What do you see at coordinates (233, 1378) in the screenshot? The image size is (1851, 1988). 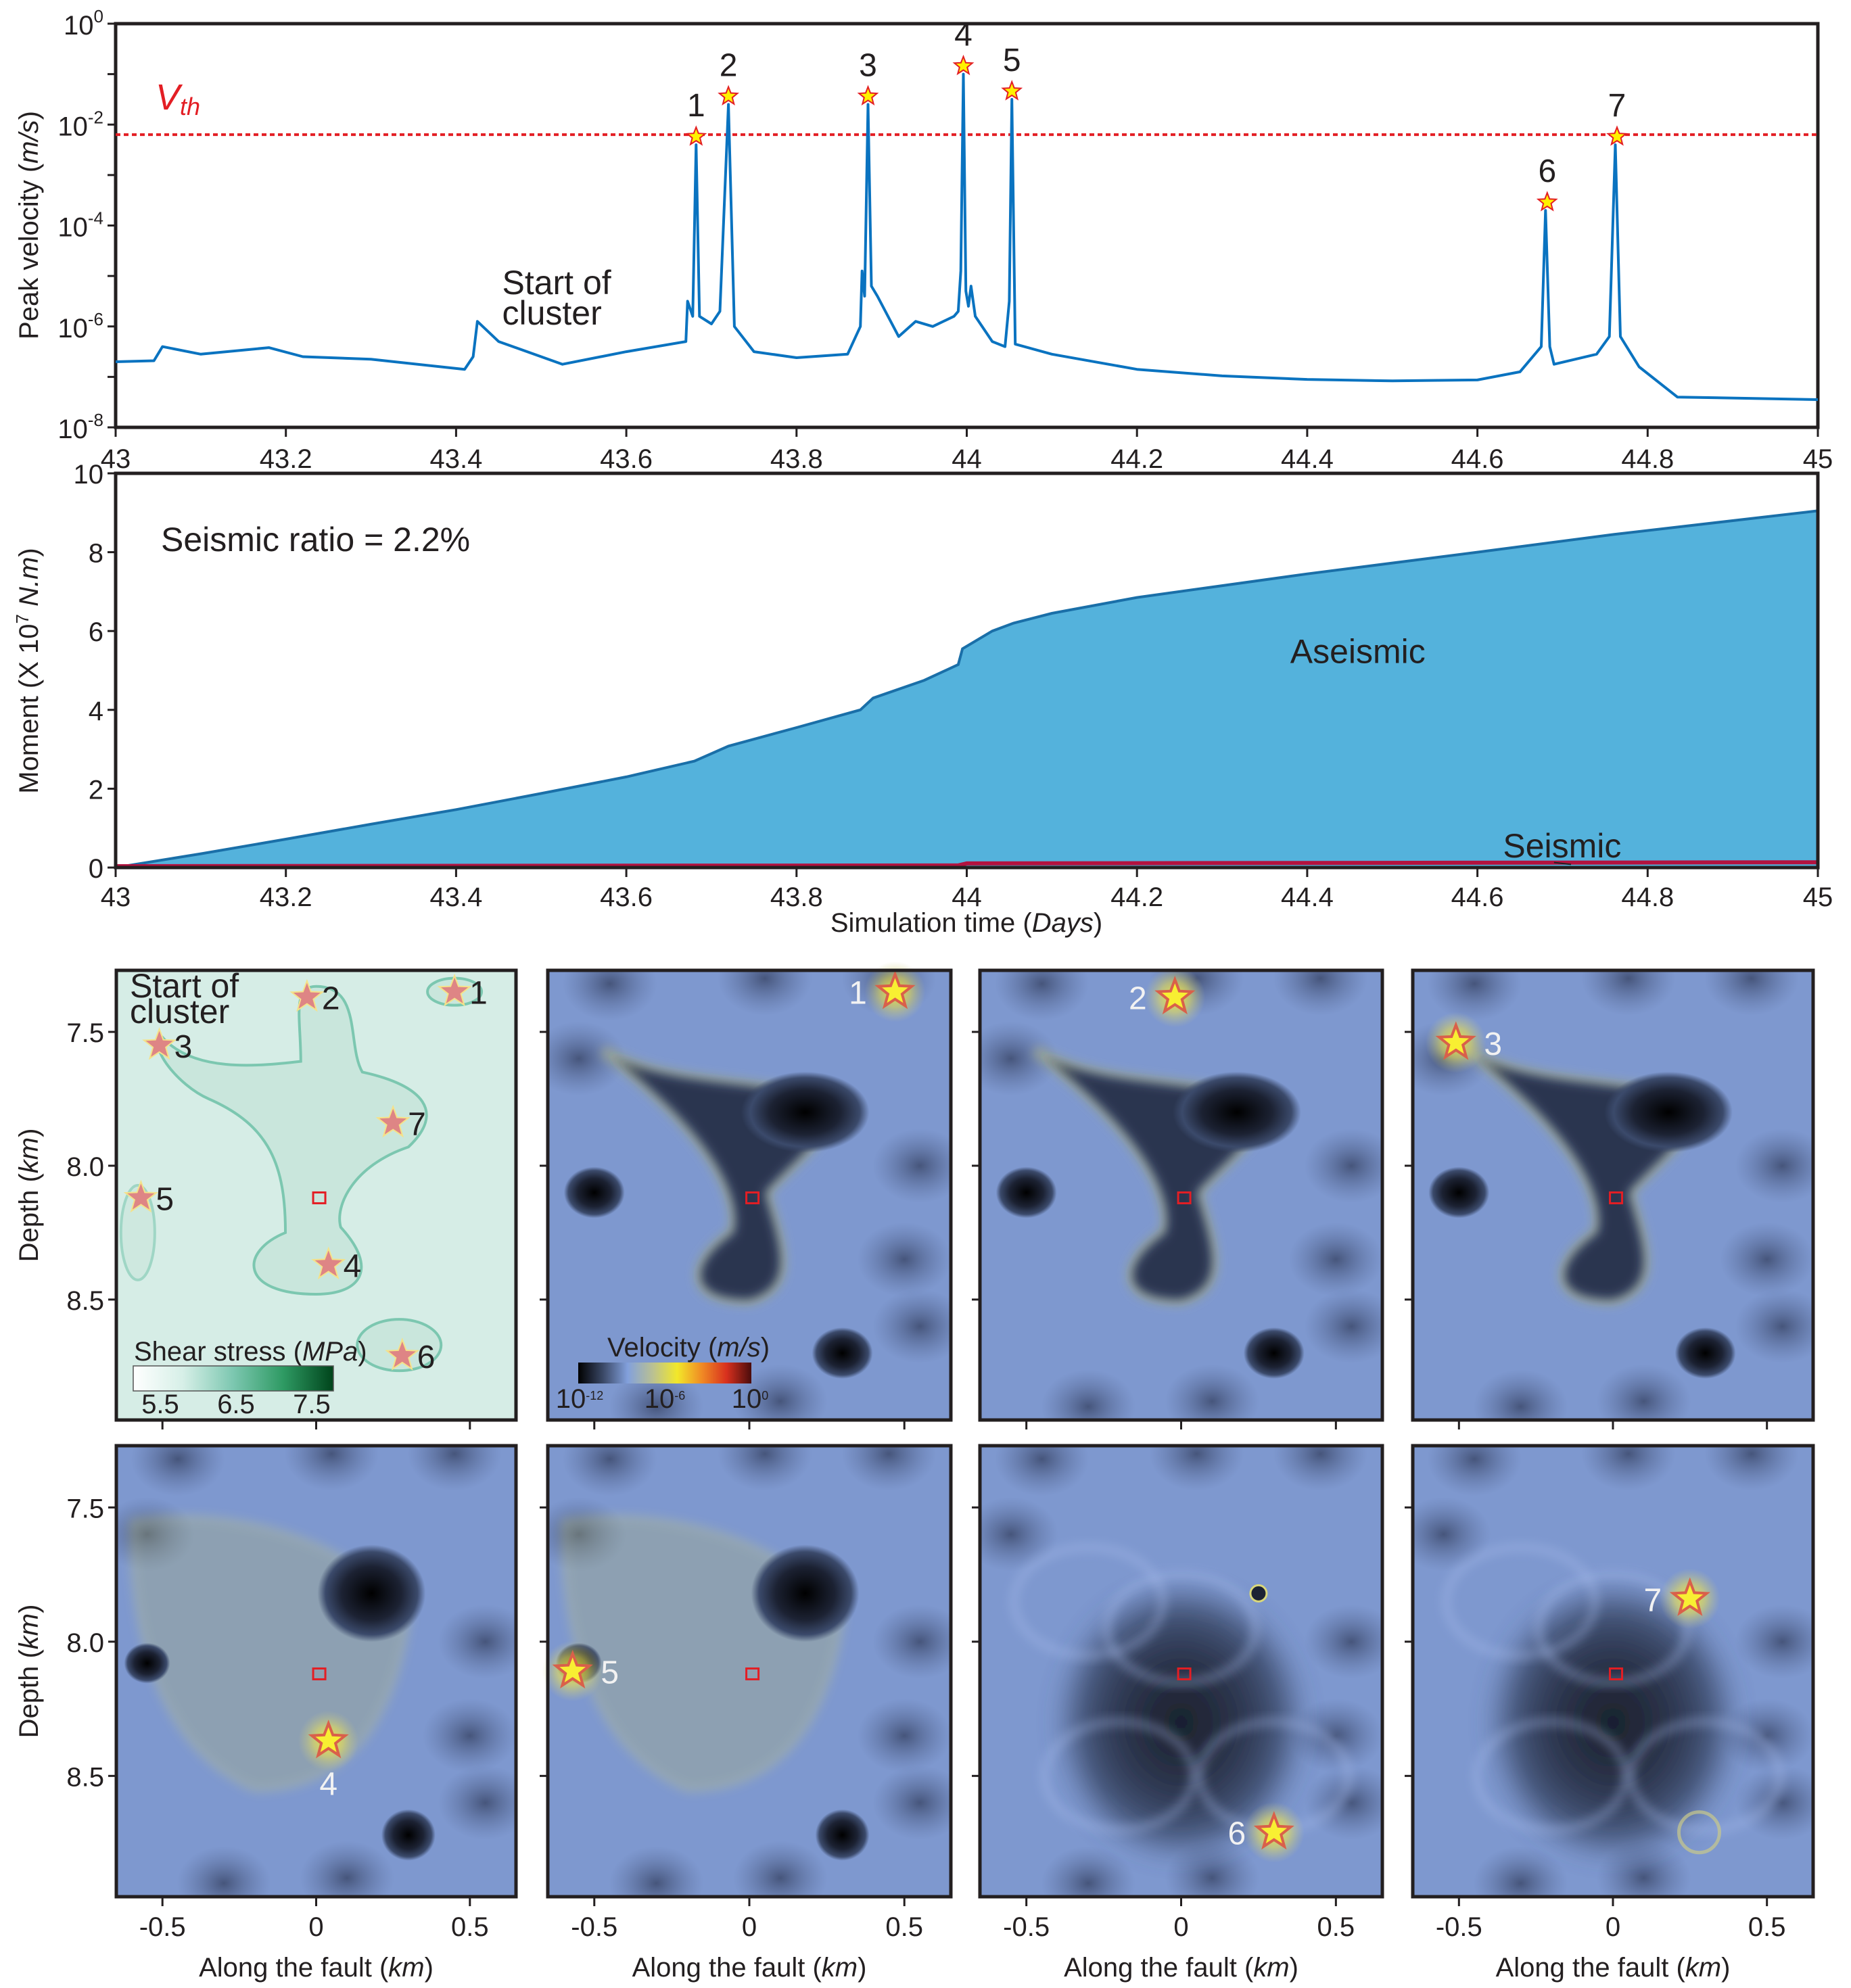 I see `shear-colorbar` at bounding box center [233, 1378].